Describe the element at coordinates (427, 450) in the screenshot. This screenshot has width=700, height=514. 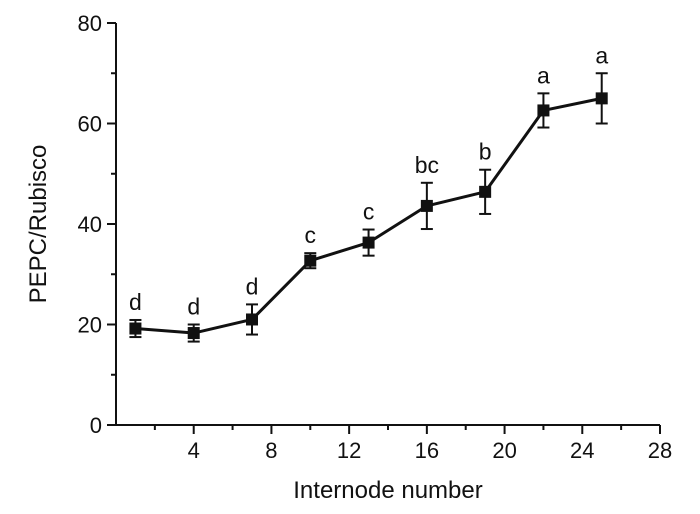
I see `x-tick-label: 16` at that location.